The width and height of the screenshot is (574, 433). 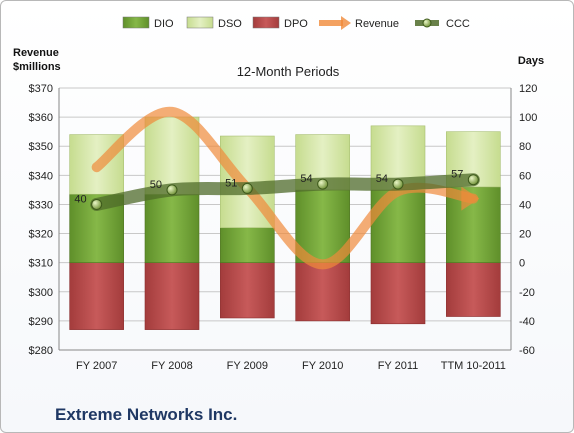 What do you see at coordinates (96, 366) in the screenshot?
I see `x-tick-label: FY 2007` at bounding box center [96, 366].